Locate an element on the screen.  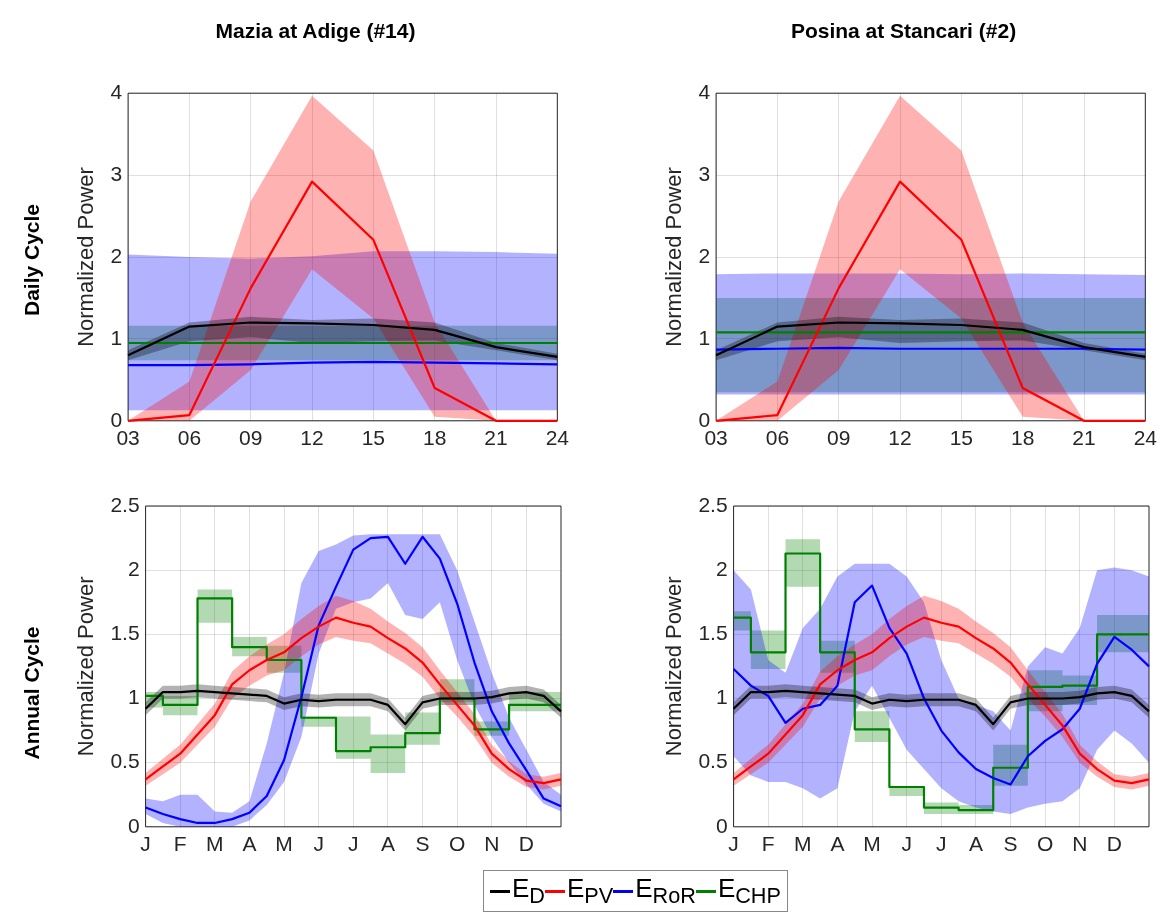
legend-label: E$_{PV}$ is located at coordinates (590, 891).